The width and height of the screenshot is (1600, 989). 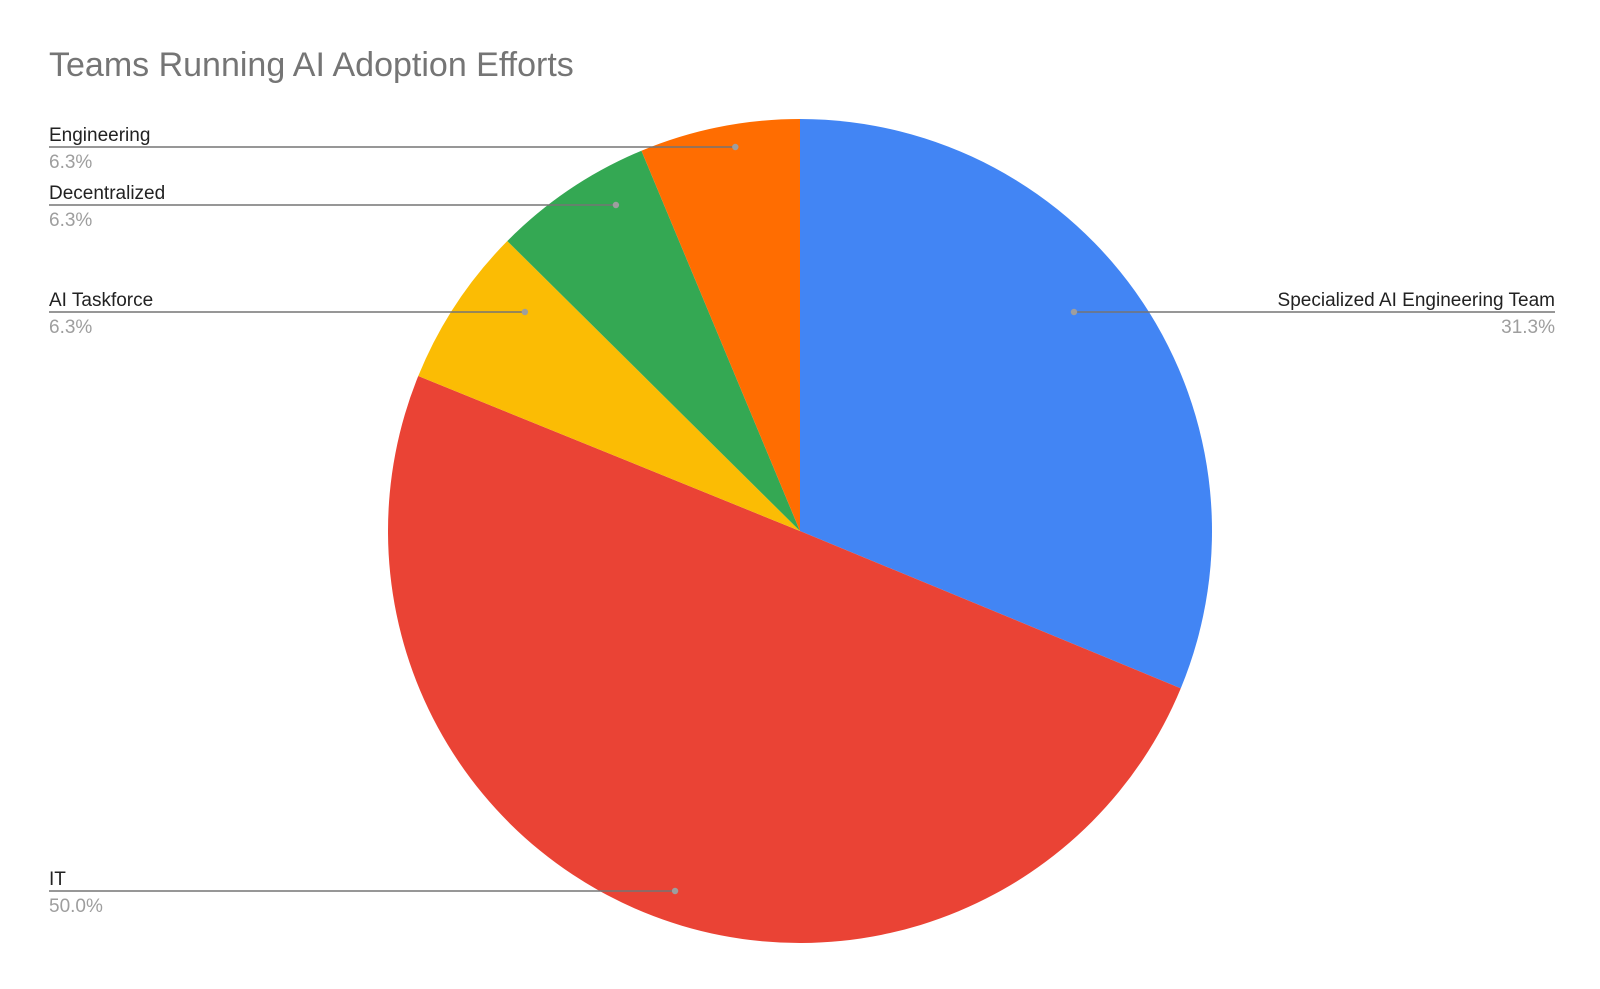 What do you see at coordinates (311, 65) in the screenshot?
I see `chart-title: Teams Running AI Adoption Efforts` at bounding box center [311, 65].